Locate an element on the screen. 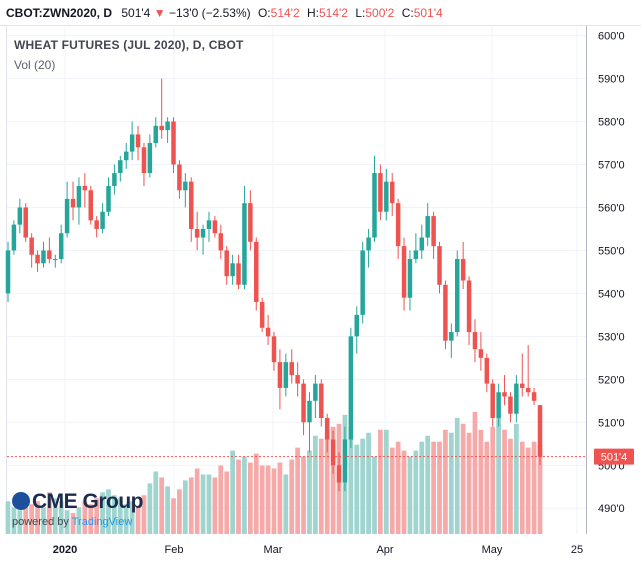  price-tick-label: 580'0 is located at coordinates (611, 123).